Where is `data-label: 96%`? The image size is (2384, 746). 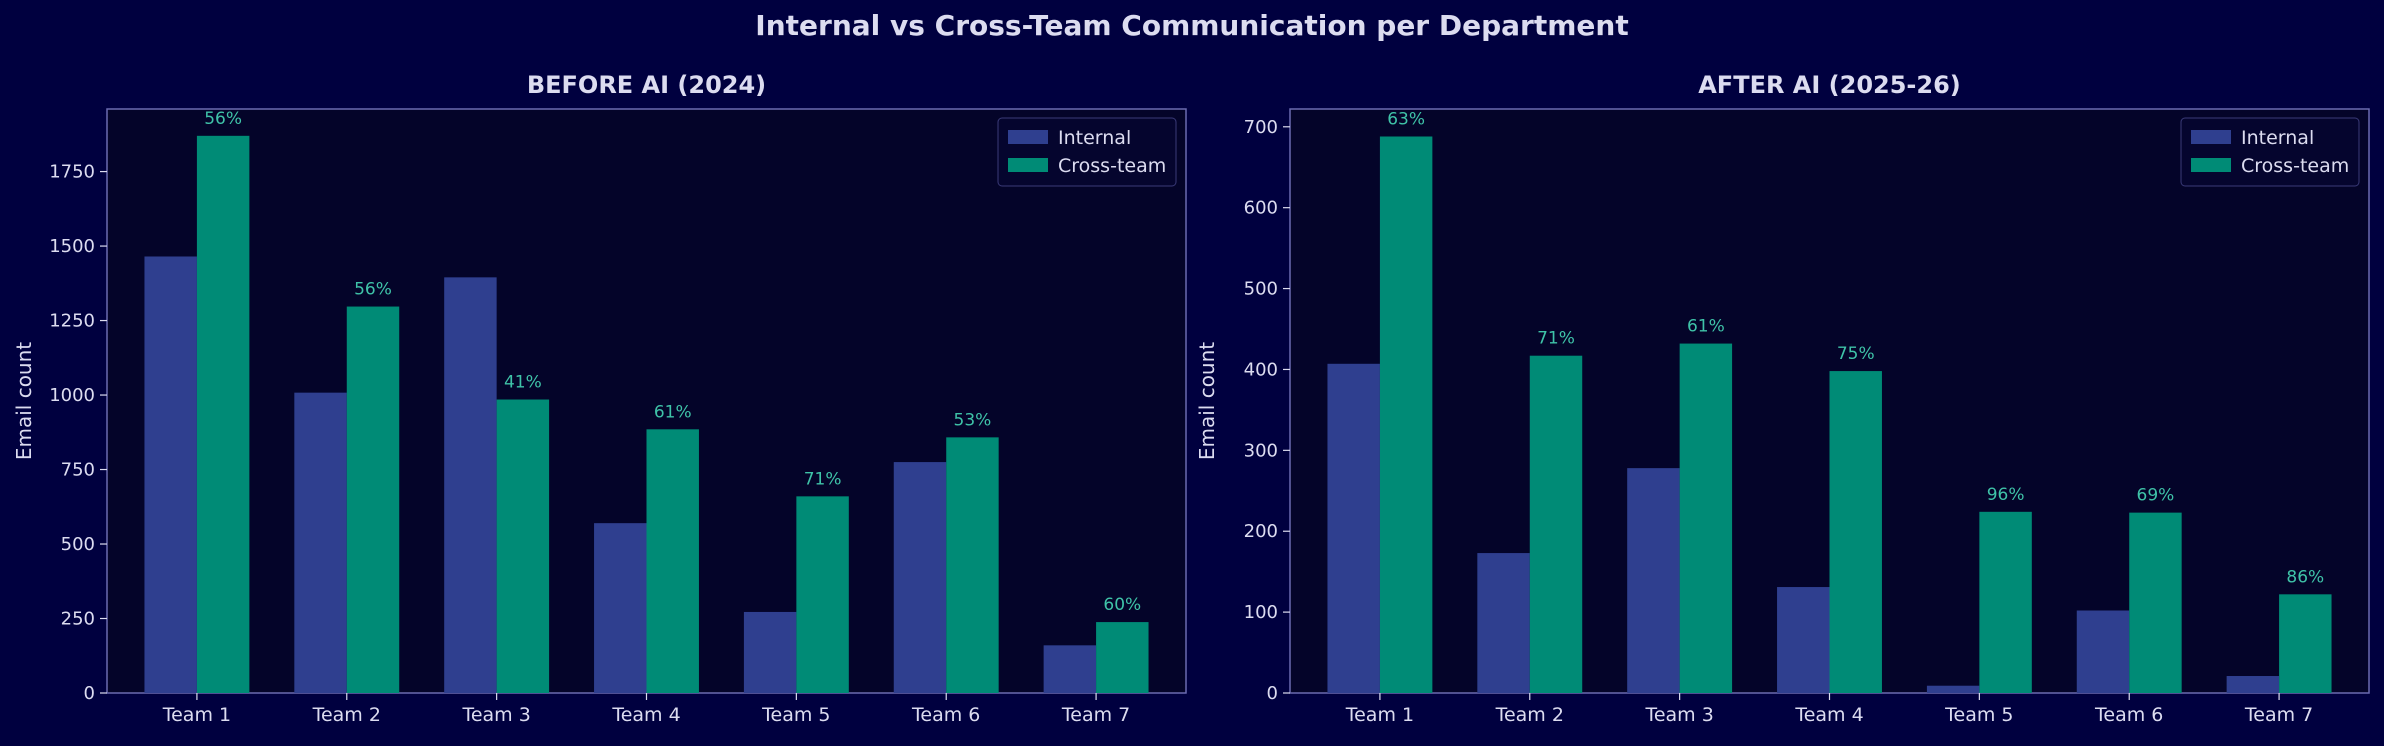
data-label: 96% is located at coordinates (2006, 495).